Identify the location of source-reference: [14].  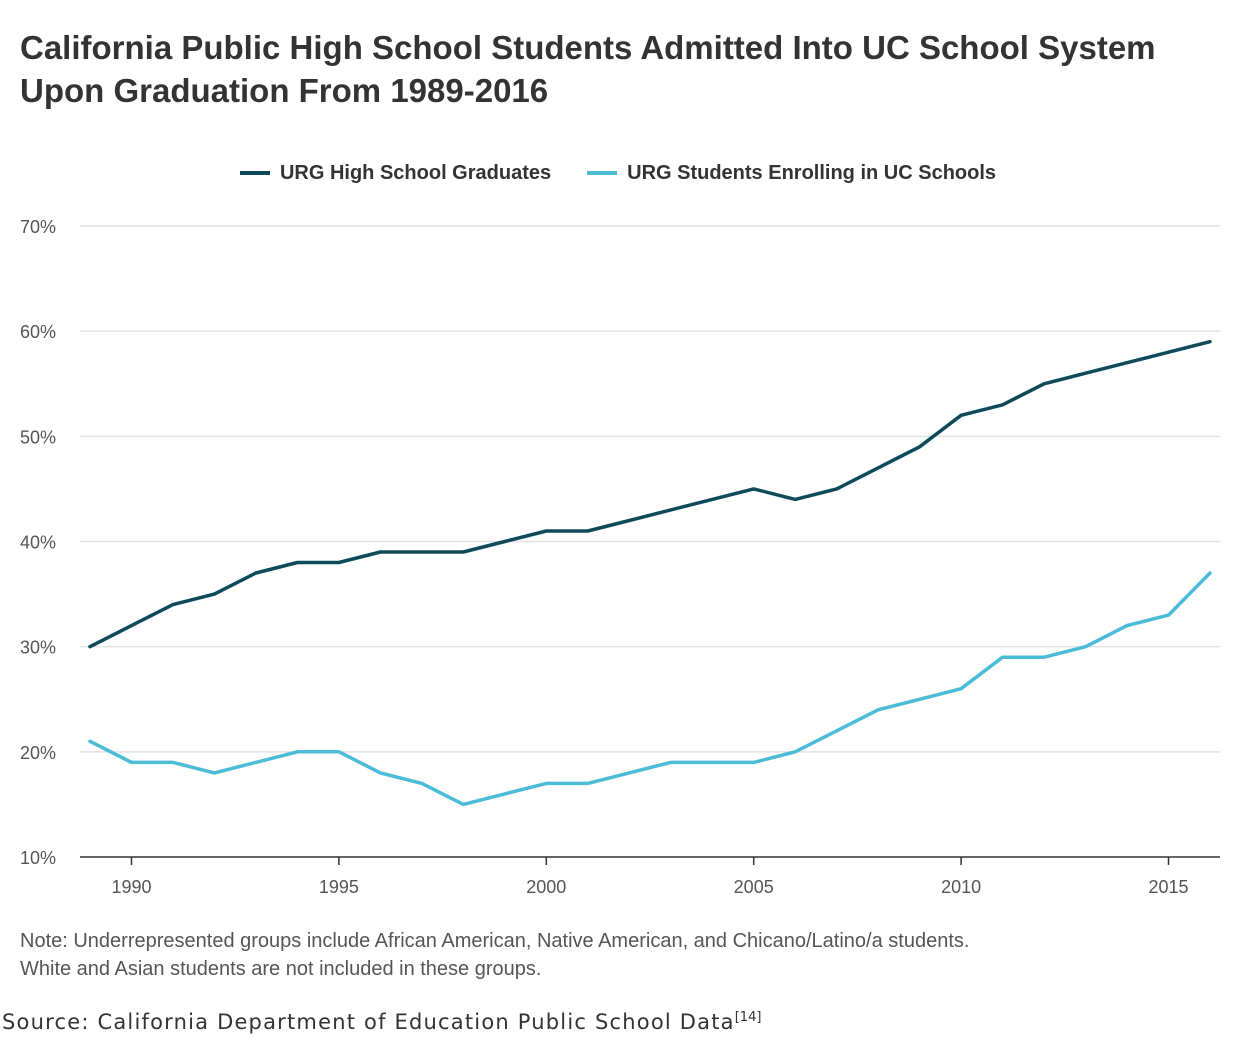
(748, 1017).